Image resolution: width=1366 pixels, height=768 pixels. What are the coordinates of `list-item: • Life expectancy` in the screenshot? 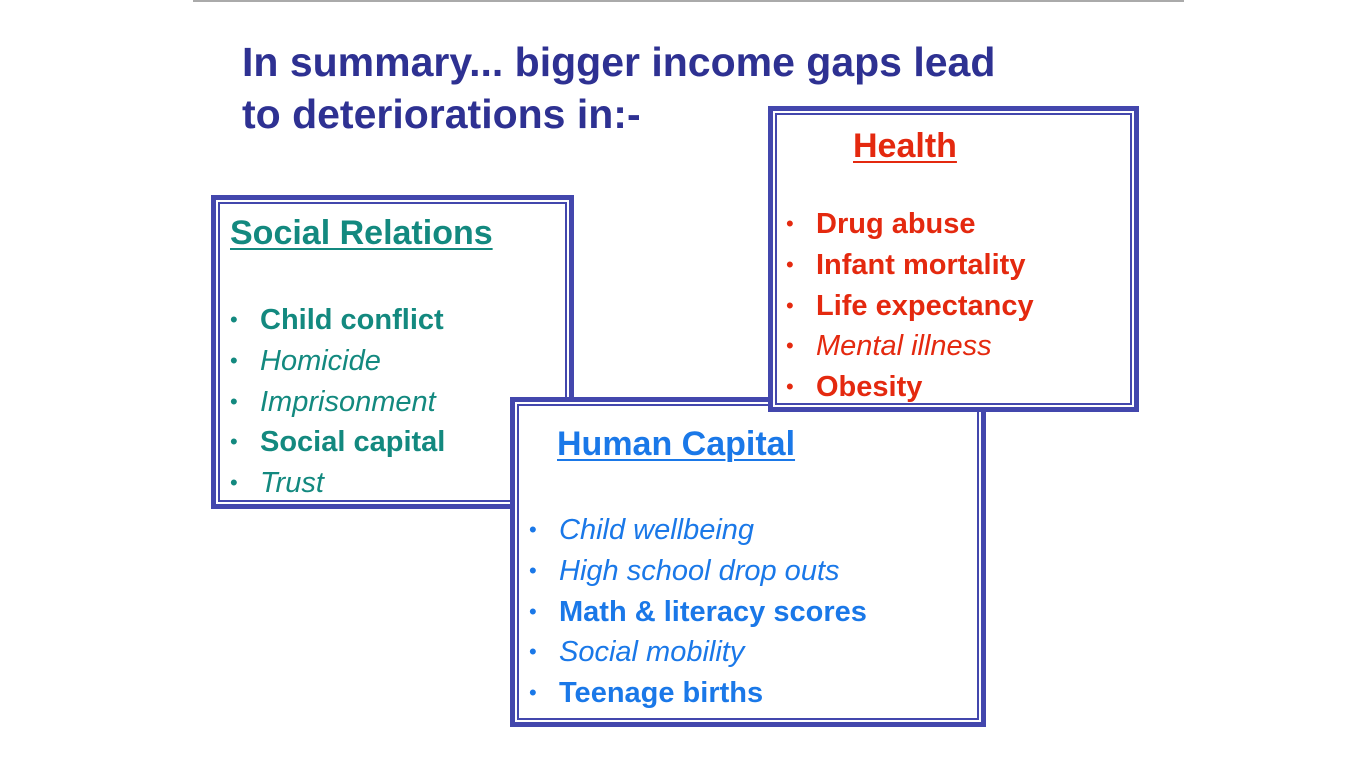 It's located at (910, 306).